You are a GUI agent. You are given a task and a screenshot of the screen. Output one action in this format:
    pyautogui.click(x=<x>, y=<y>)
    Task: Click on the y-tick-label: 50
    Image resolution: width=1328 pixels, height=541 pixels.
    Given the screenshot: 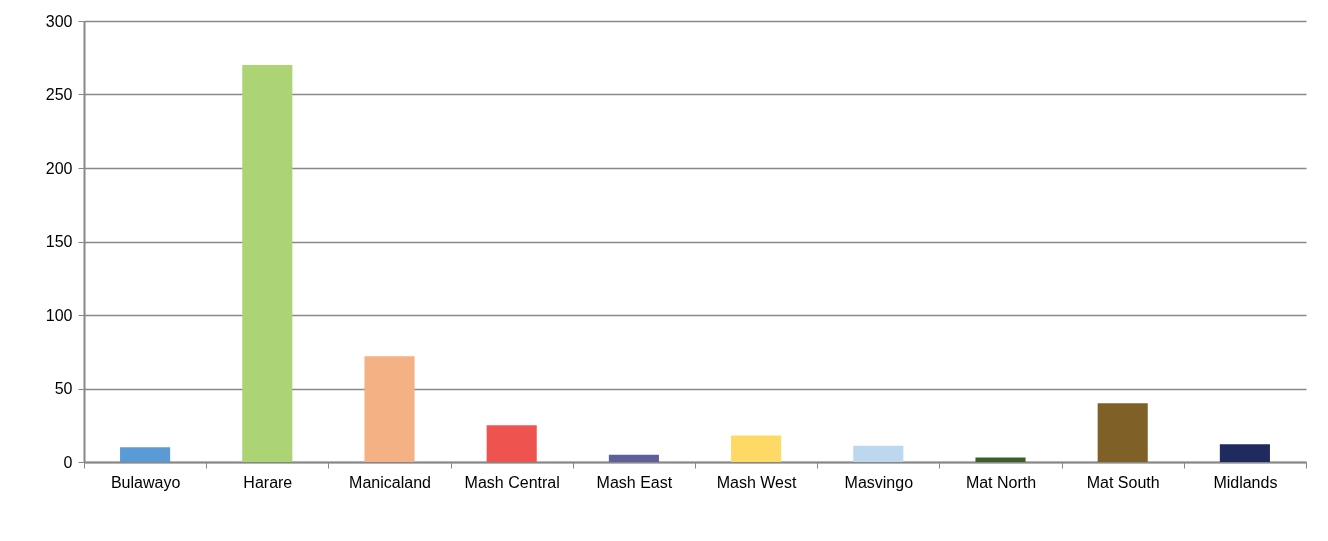 What is the action you would take?
    pyautogui.click(x=63, y=388)
    